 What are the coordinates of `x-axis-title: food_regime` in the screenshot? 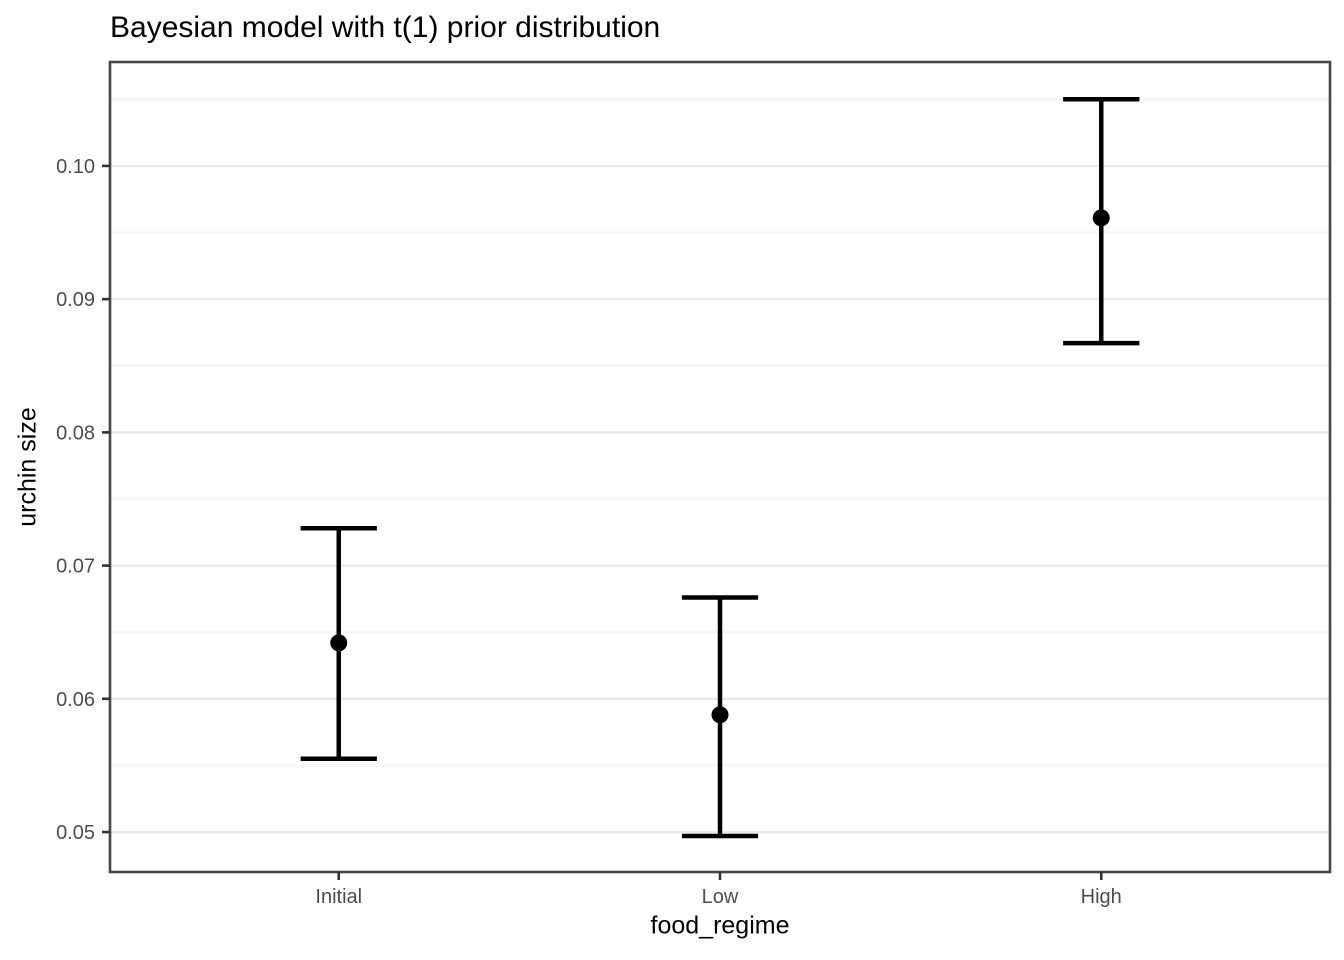 It's located at (720, 925).